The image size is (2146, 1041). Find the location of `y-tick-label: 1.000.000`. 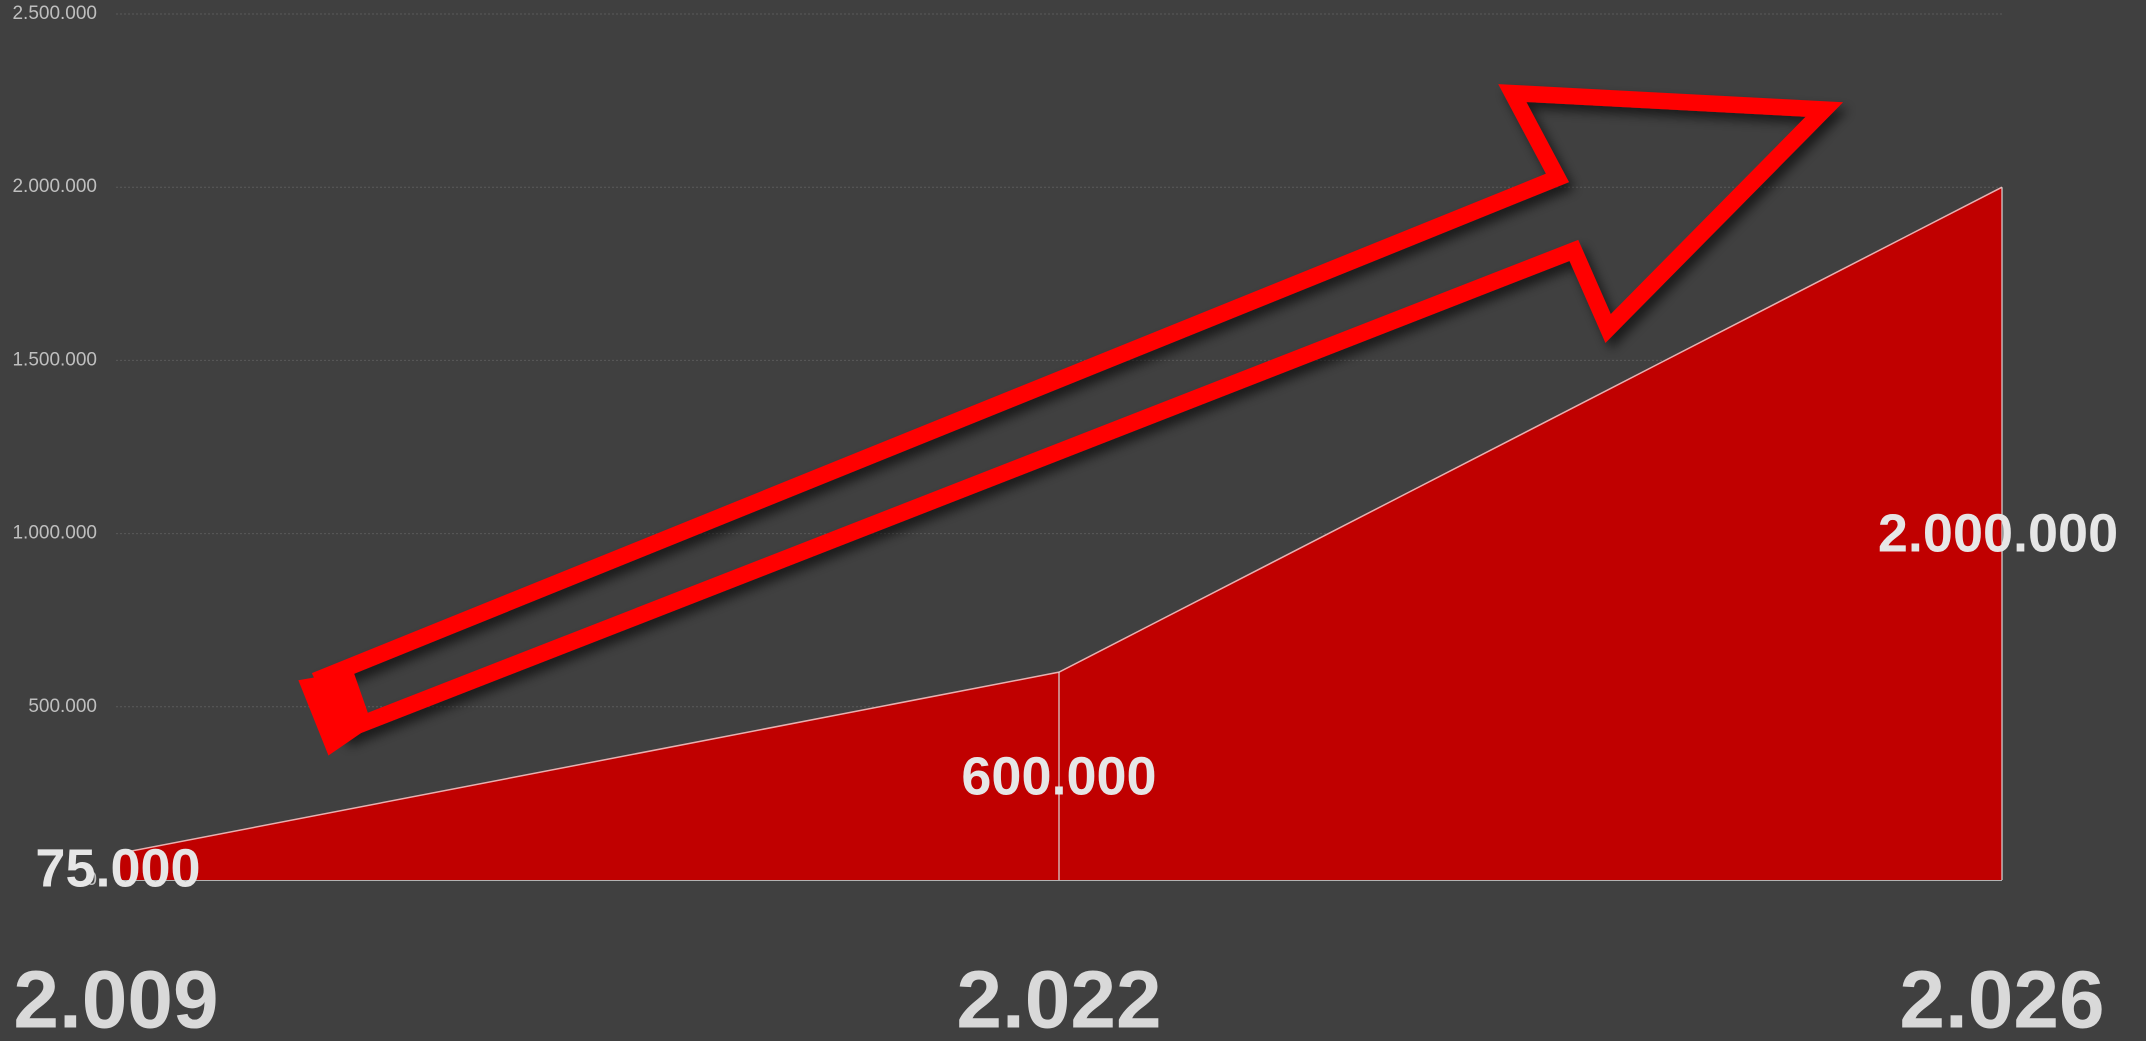

y-tick-label: 1.000.000 is located at coordinates (54, 533).